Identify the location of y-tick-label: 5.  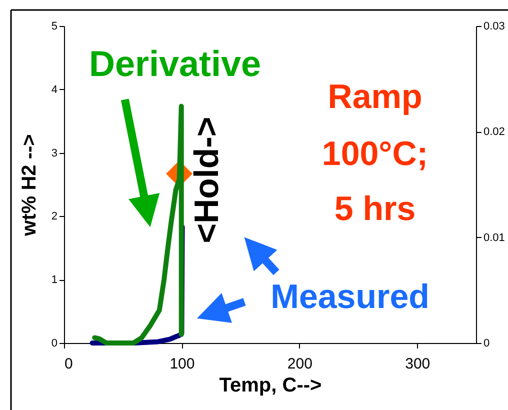
(54, 26).